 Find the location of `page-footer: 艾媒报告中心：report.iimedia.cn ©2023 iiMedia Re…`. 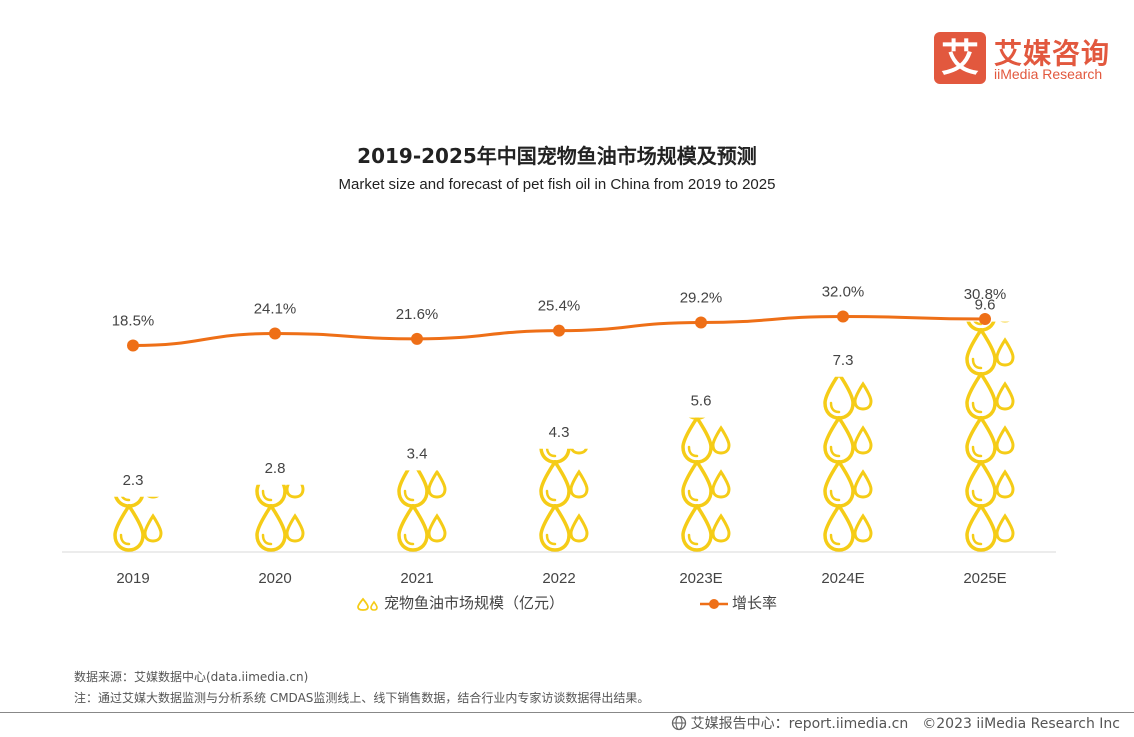

page-footer: 艾媒报告中心：report.iimedia.cn ©2023 iiMedia Re… is located at coordinates (895, 723).